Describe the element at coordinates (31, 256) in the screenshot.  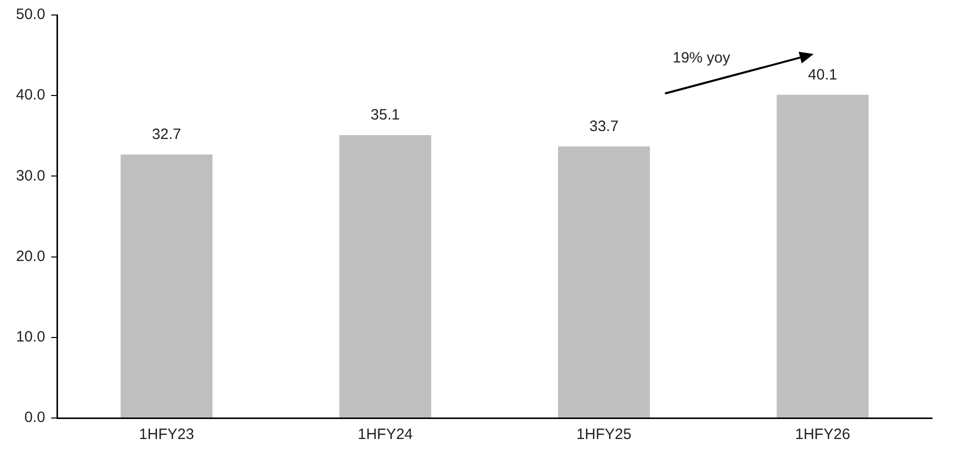
I see `y-tick-label: 20.0` at that location.